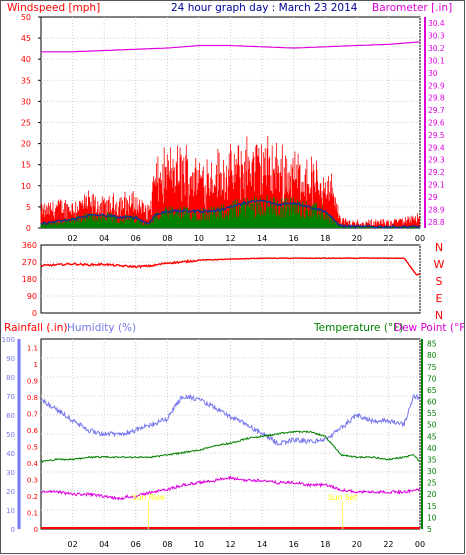  What do you see at coordinates (436, 160) in the screenshot?
I see `barometer-tick-label: 29.3` at bounding box center [436, 160].